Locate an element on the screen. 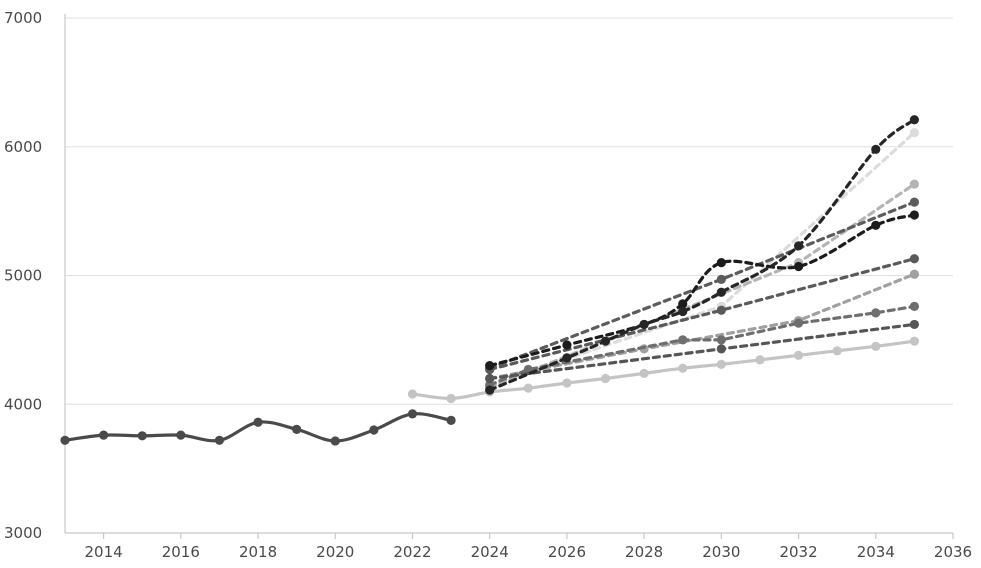  x-tick-label: 2018 is located at coordinates (258, 552).